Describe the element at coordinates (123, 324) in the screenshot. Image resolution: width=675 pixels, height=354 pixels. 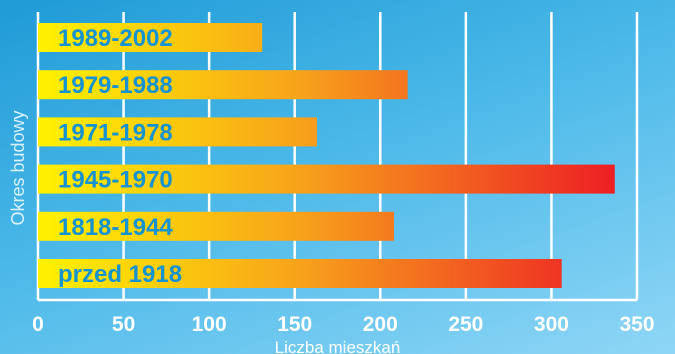
I see `x-tick-label: 50` at that location.